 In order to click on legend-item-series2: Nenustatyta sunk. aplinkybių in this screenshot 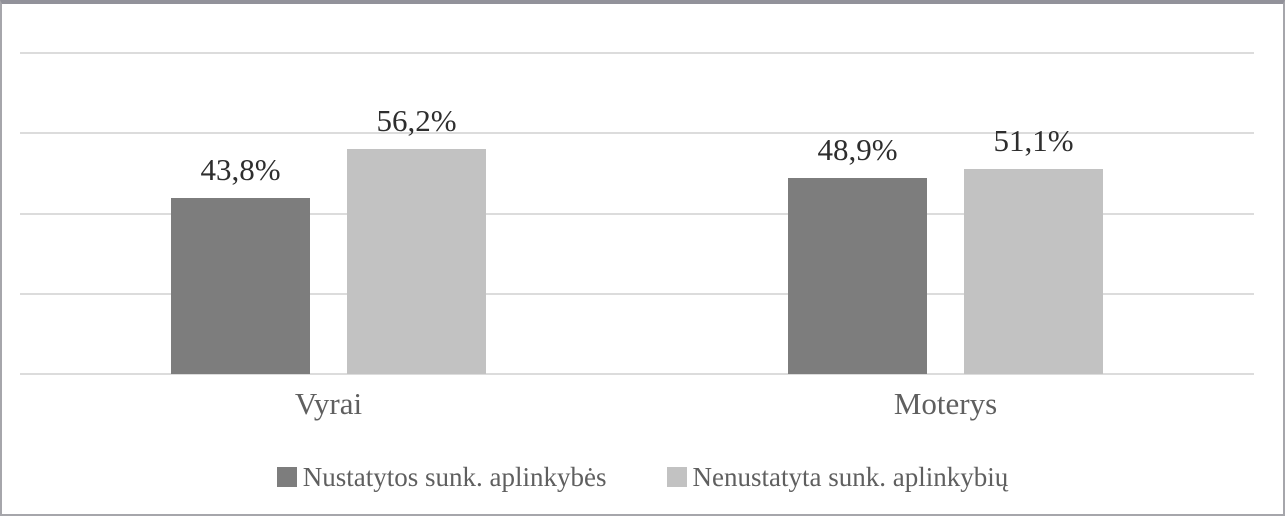, I will do `click(837, 476)`.